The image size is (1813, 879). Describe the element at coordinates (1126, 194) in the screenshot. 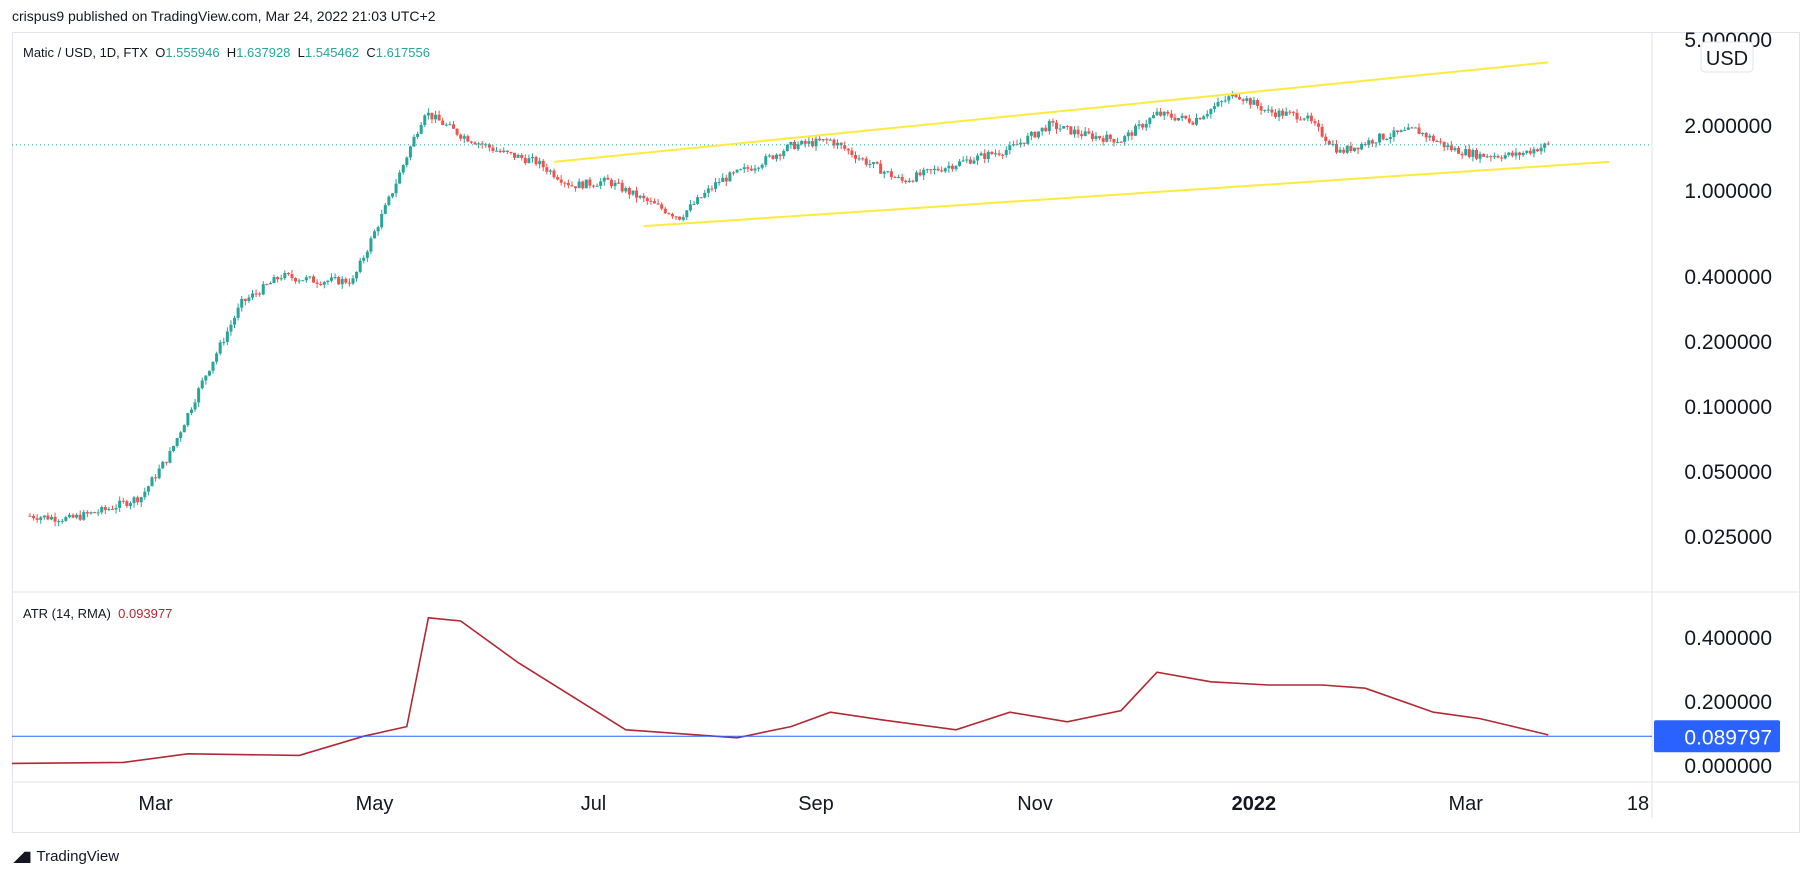

I see `channel-line` at that location.